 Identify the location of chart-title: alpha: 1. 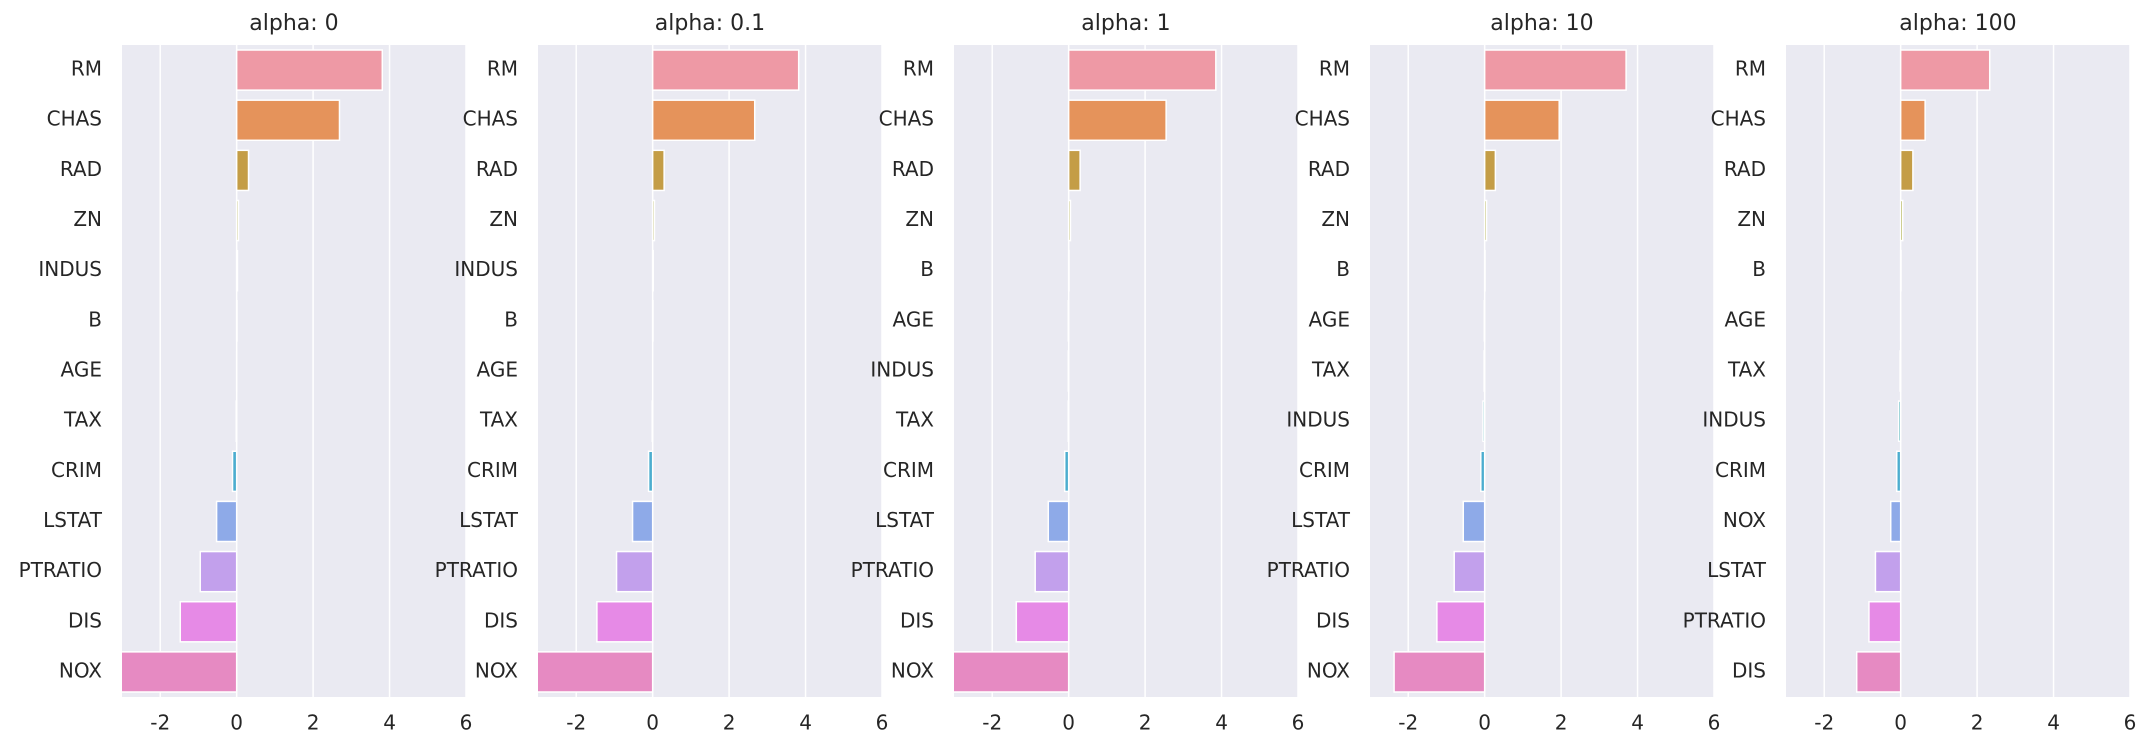
(1125, 23).